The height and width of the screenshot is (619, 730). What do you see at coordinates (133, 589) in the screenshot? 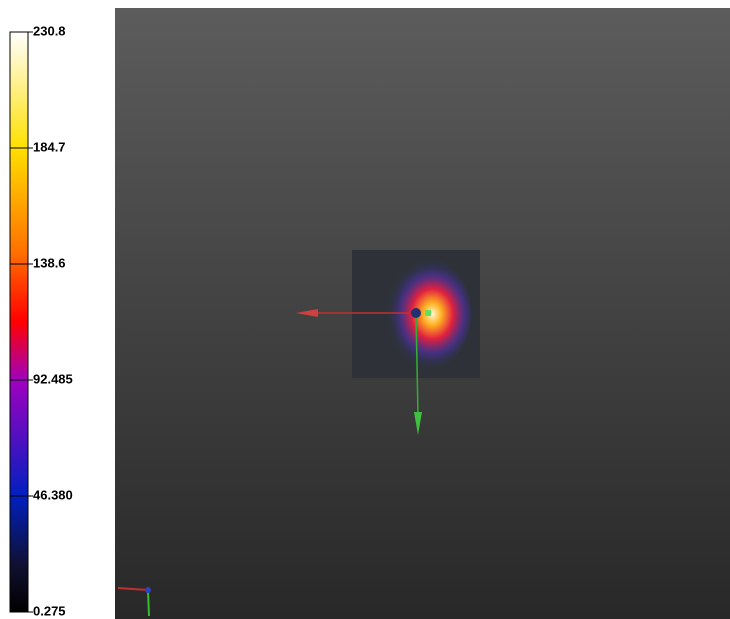
I see `orientation-x` at bounding box center [133, 589].